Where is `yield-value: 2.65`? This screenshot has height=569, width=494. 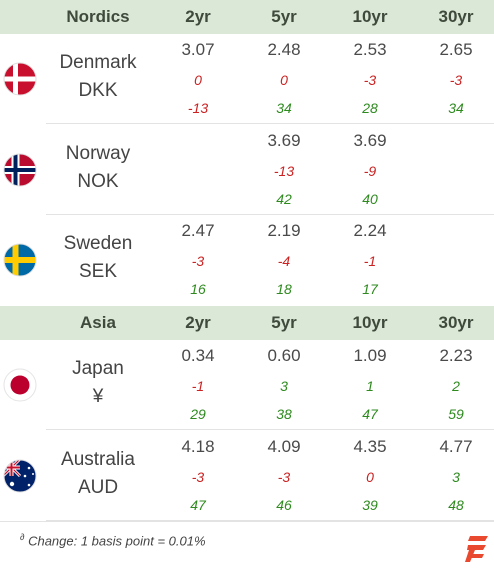
yield-value: 2.65 is located at coordinates (456, 49).